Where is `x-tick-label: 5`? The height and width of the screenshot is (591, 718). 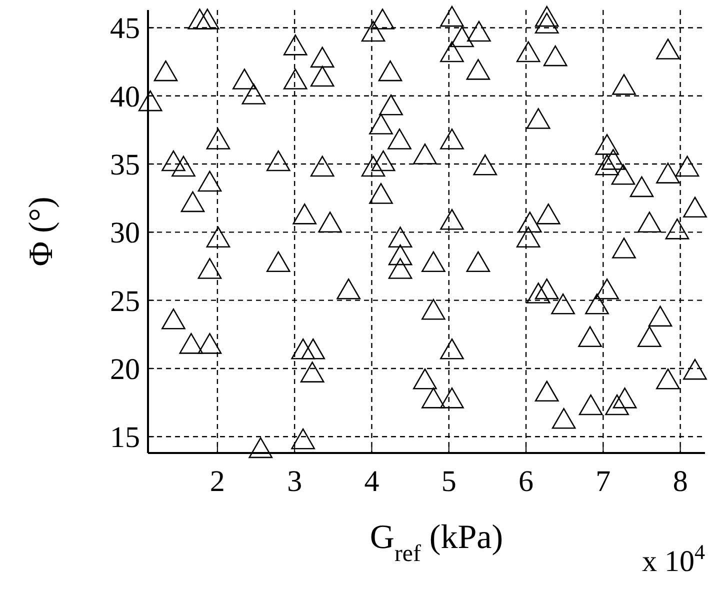 x-tick-label: 5 is located at coordinates (448, 481).